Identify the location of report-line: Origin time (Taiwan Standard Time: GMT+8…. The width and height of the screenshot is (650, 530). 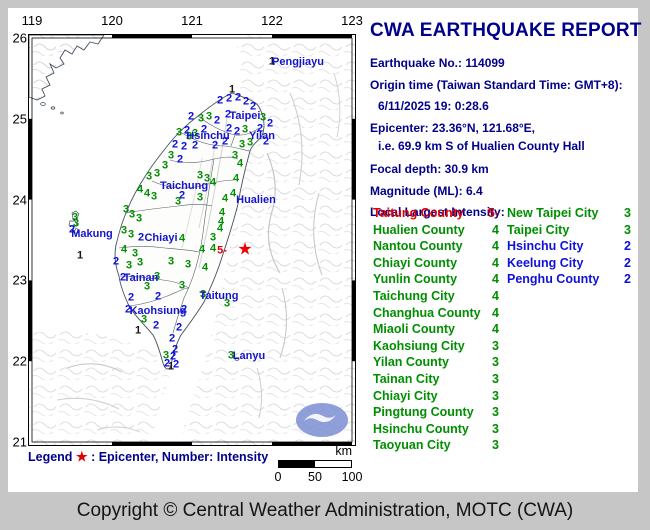
(496, 85).